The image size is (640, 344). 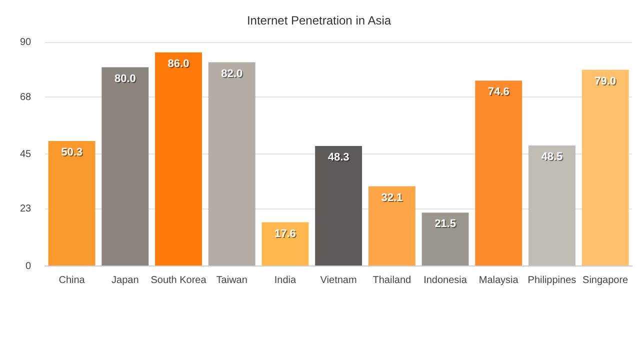 What do you see at coordinates (446, 280) in the screenshot?
I see `x-tick-label: Indonesia` at bounding box center [446, 280].